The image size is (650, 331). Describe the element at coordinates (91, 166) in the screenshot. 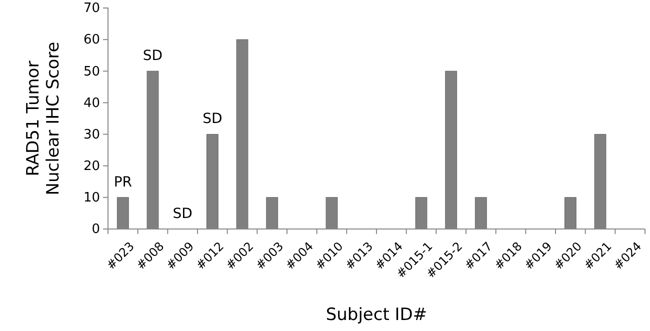

I see `y-tick-label: 20` at that location.